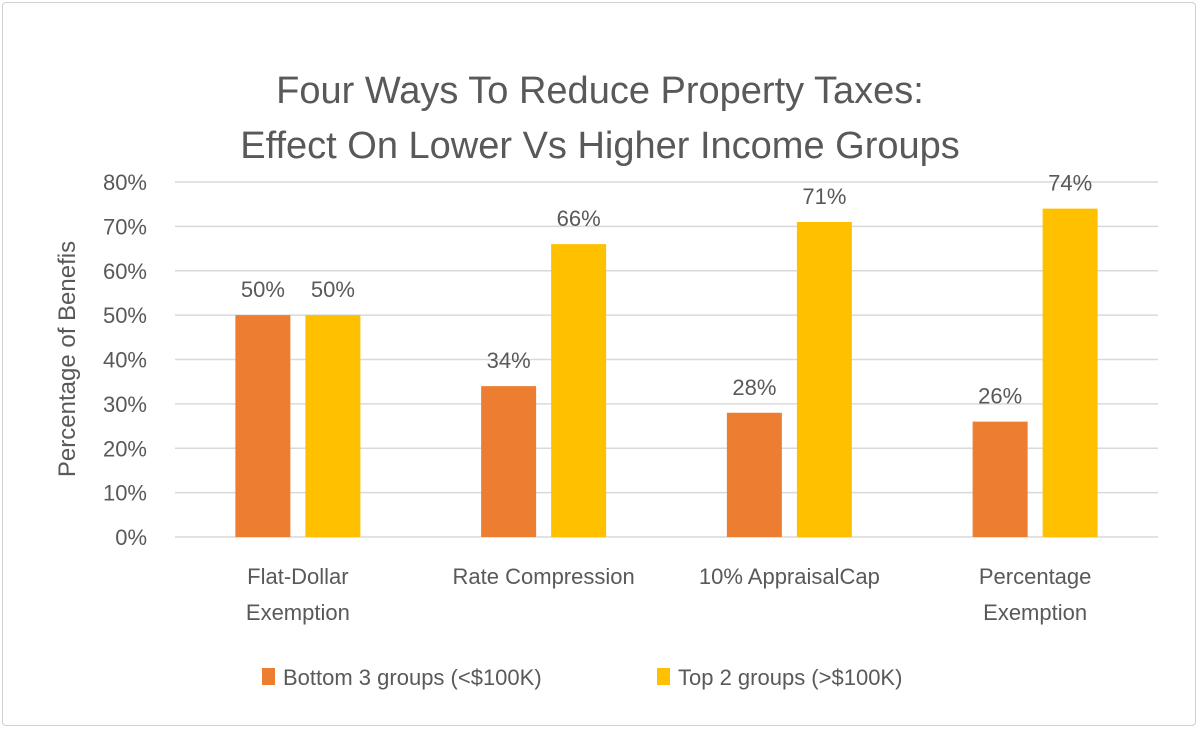 Image resolution: width=1200 pixels, height=730 pixels. Describe the element at coordinates (1035, 576) in the screenshot. I see `x-tick-label: Percentage` at that location.